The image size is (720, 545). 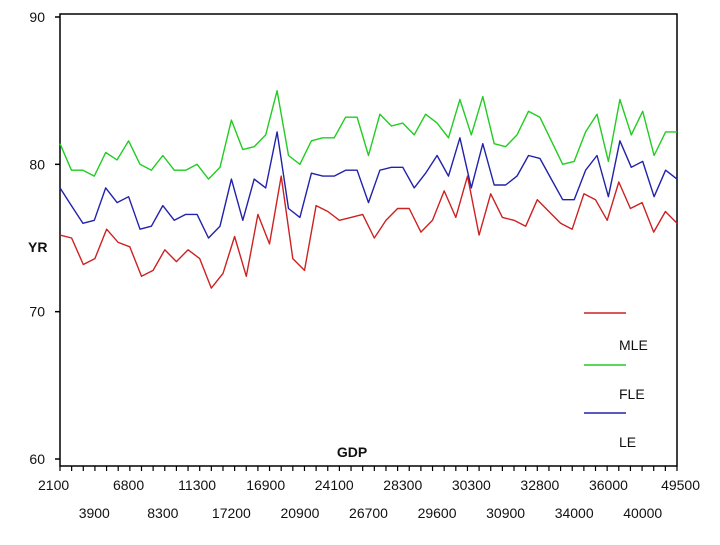 I want to click on x-tick-label: 6800, so click(x=128, y=485).